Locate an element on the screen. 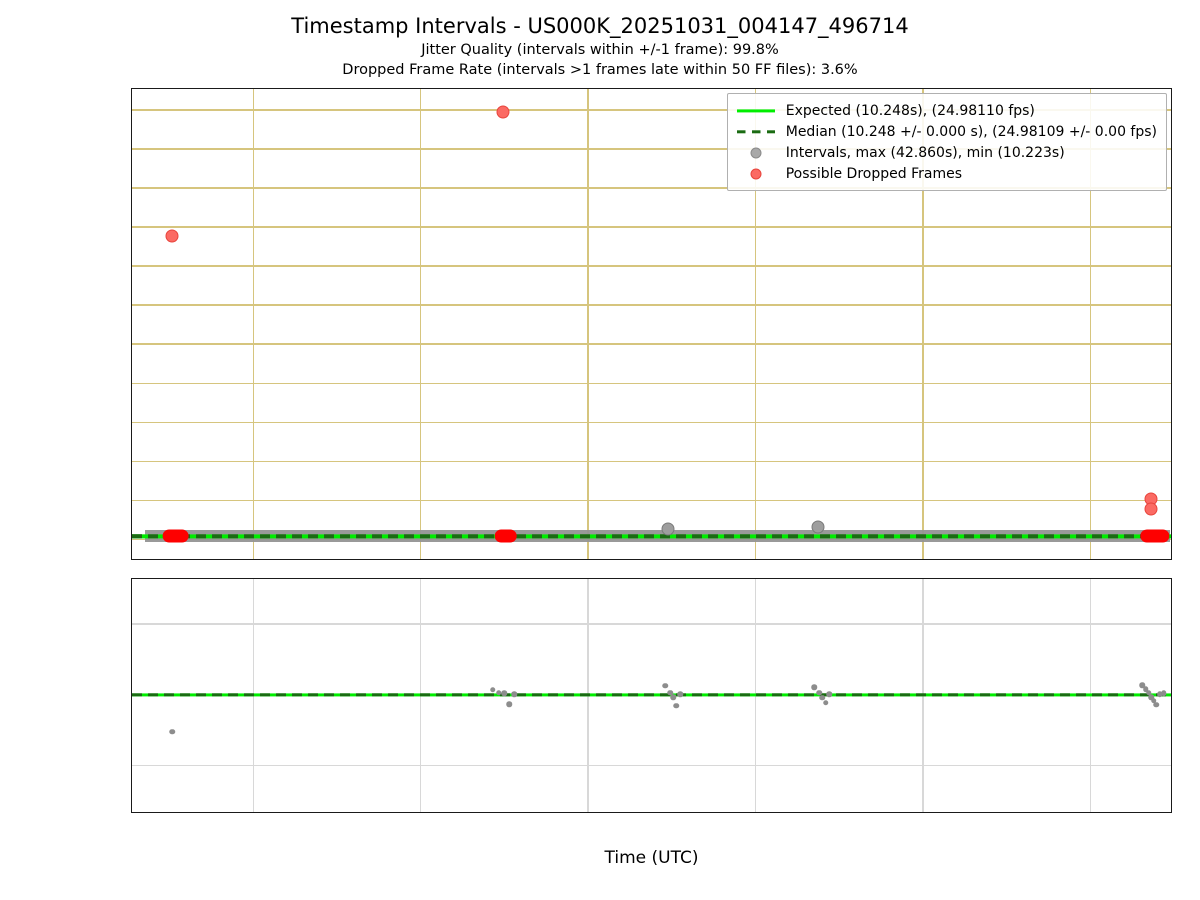 The width and height of the screenshot is (1200, 900). x-axis-label: Time (UTC) is located at coordinates (651, 858).